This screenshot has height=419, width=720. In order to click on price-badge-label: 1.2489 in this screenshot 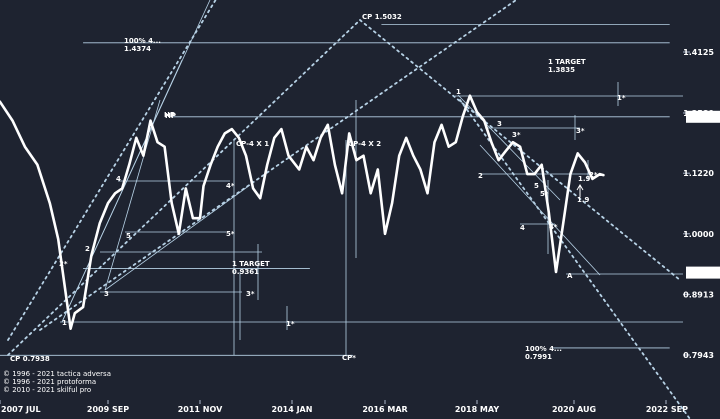, I will do `click(702, 117)`.